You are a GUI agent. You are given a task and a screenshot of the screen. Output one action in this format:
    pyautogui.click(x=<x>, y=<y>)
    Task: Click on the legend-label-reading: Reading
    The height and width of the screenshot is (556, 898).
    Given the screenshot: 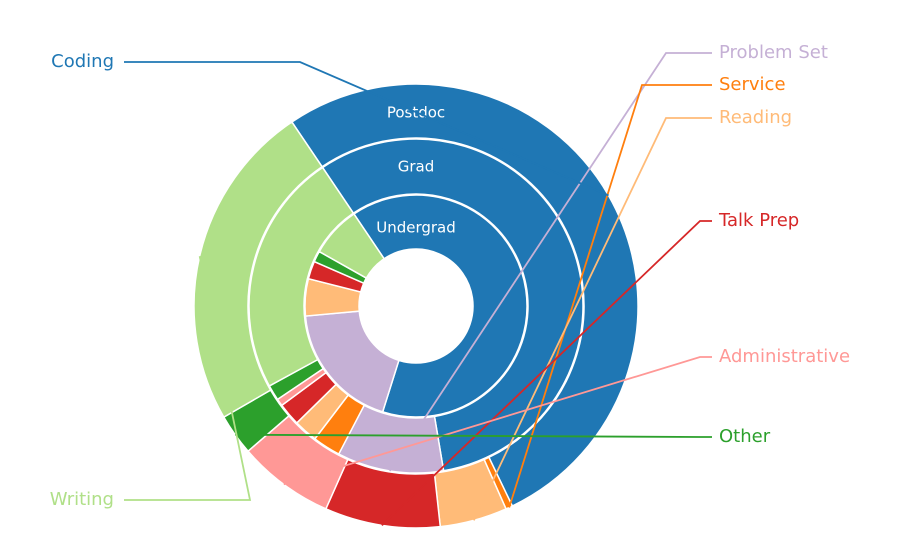 What is the action you would take?
    pyautogui.click(x=755, y=117)
    